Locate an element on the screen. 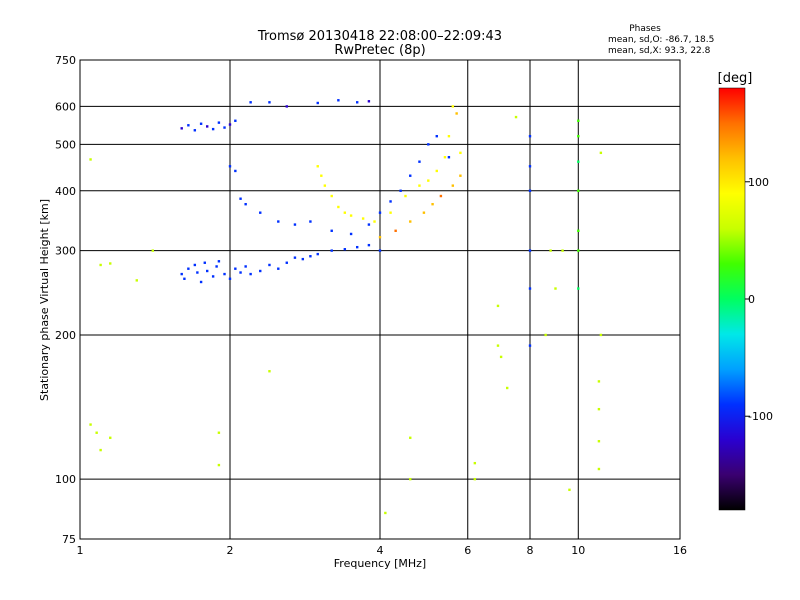  y-tick-label: 500 is located at coordinates (65, 144).